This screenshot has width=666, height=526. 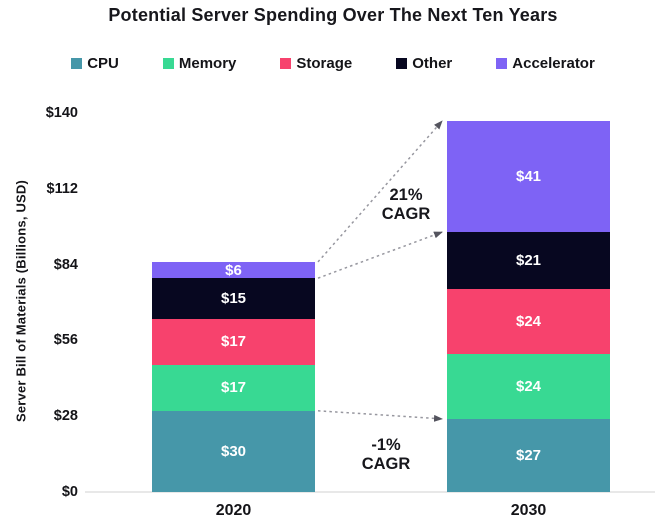 I want to click on bar-segment-other-2030: $21, so click(x=528, y=260).